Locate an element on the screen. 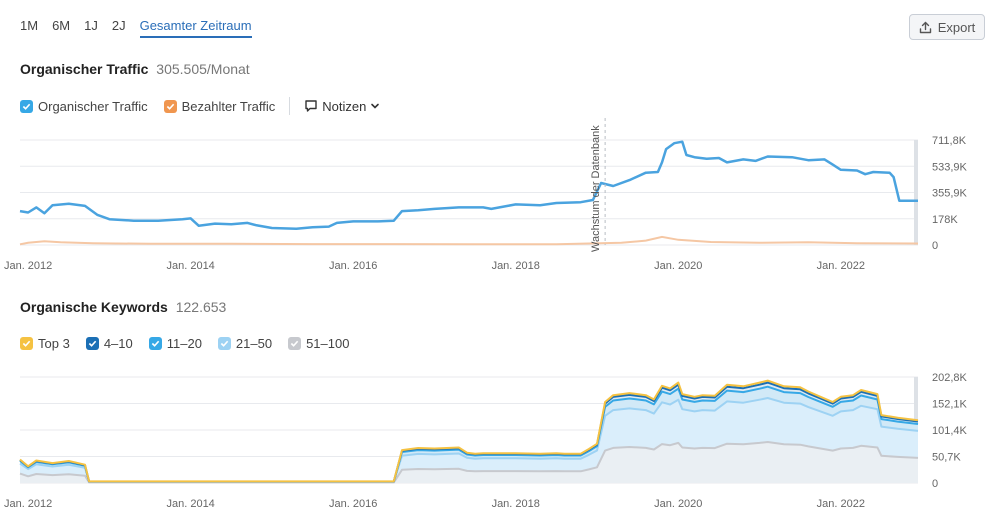 The width and height of the screenshot is (1000, 529). traffic-x-tick-label: Jan. 2014 is located at coordinates (190, 266).